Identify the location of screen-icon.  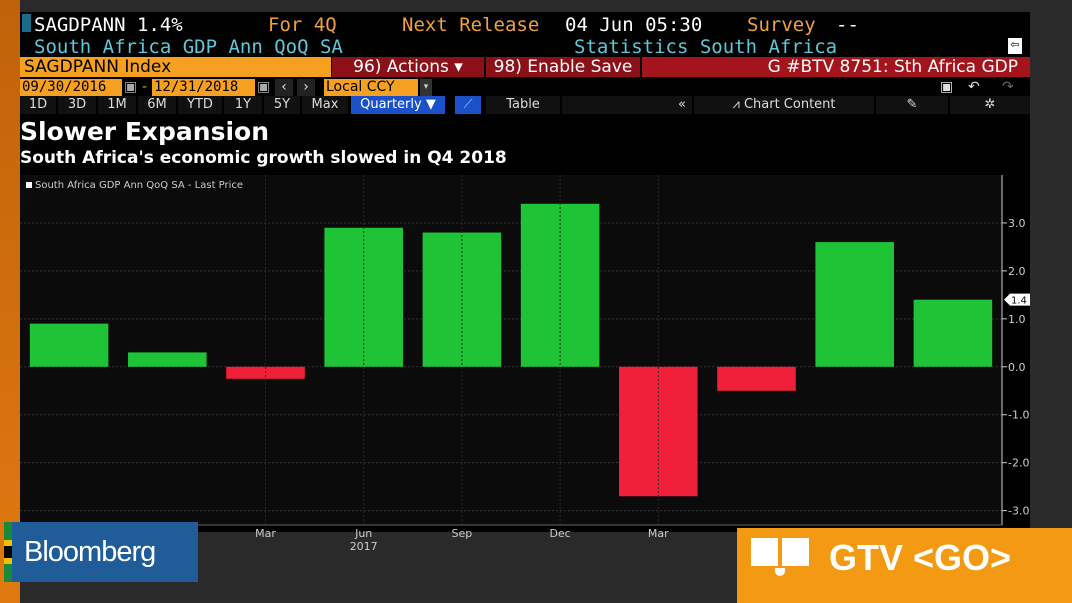
(781, 558).